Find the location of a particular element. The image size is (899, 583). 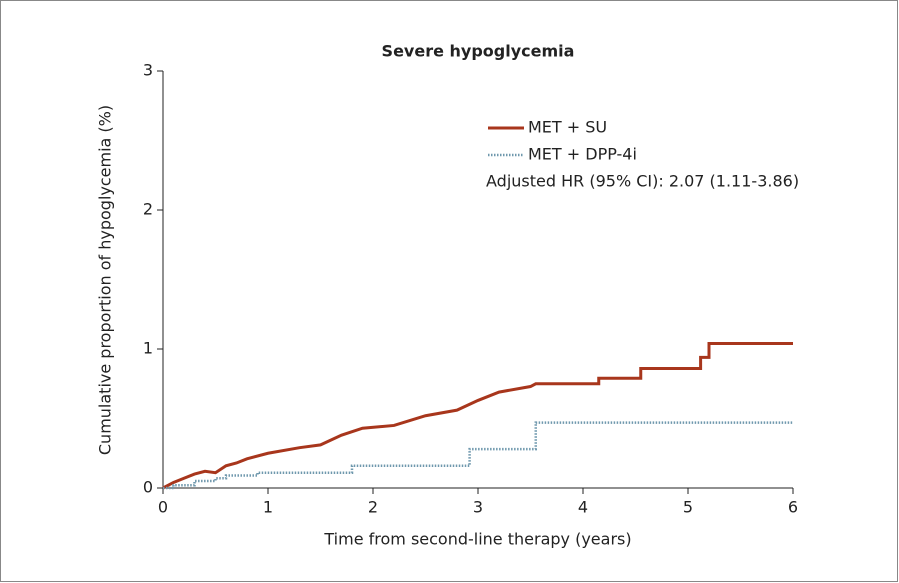

y-tick-label: 2 is located at coordinates (148, 209).